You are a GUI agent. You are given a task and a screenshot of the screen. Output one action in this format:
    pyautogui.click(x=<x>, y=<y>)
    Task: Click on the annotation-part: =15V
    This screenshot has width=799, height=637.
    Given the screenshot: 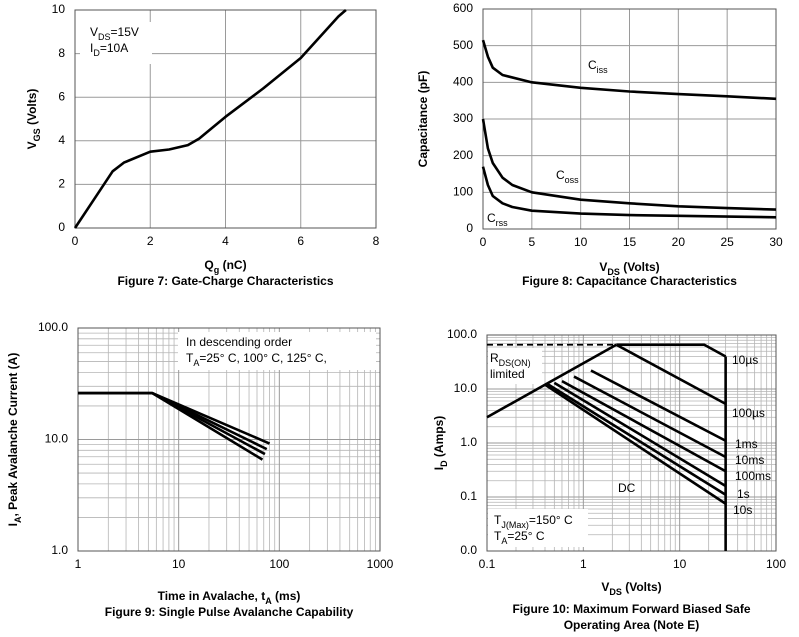 What is the action you would take?
    pyautogui.click(x=125, y=32)
    